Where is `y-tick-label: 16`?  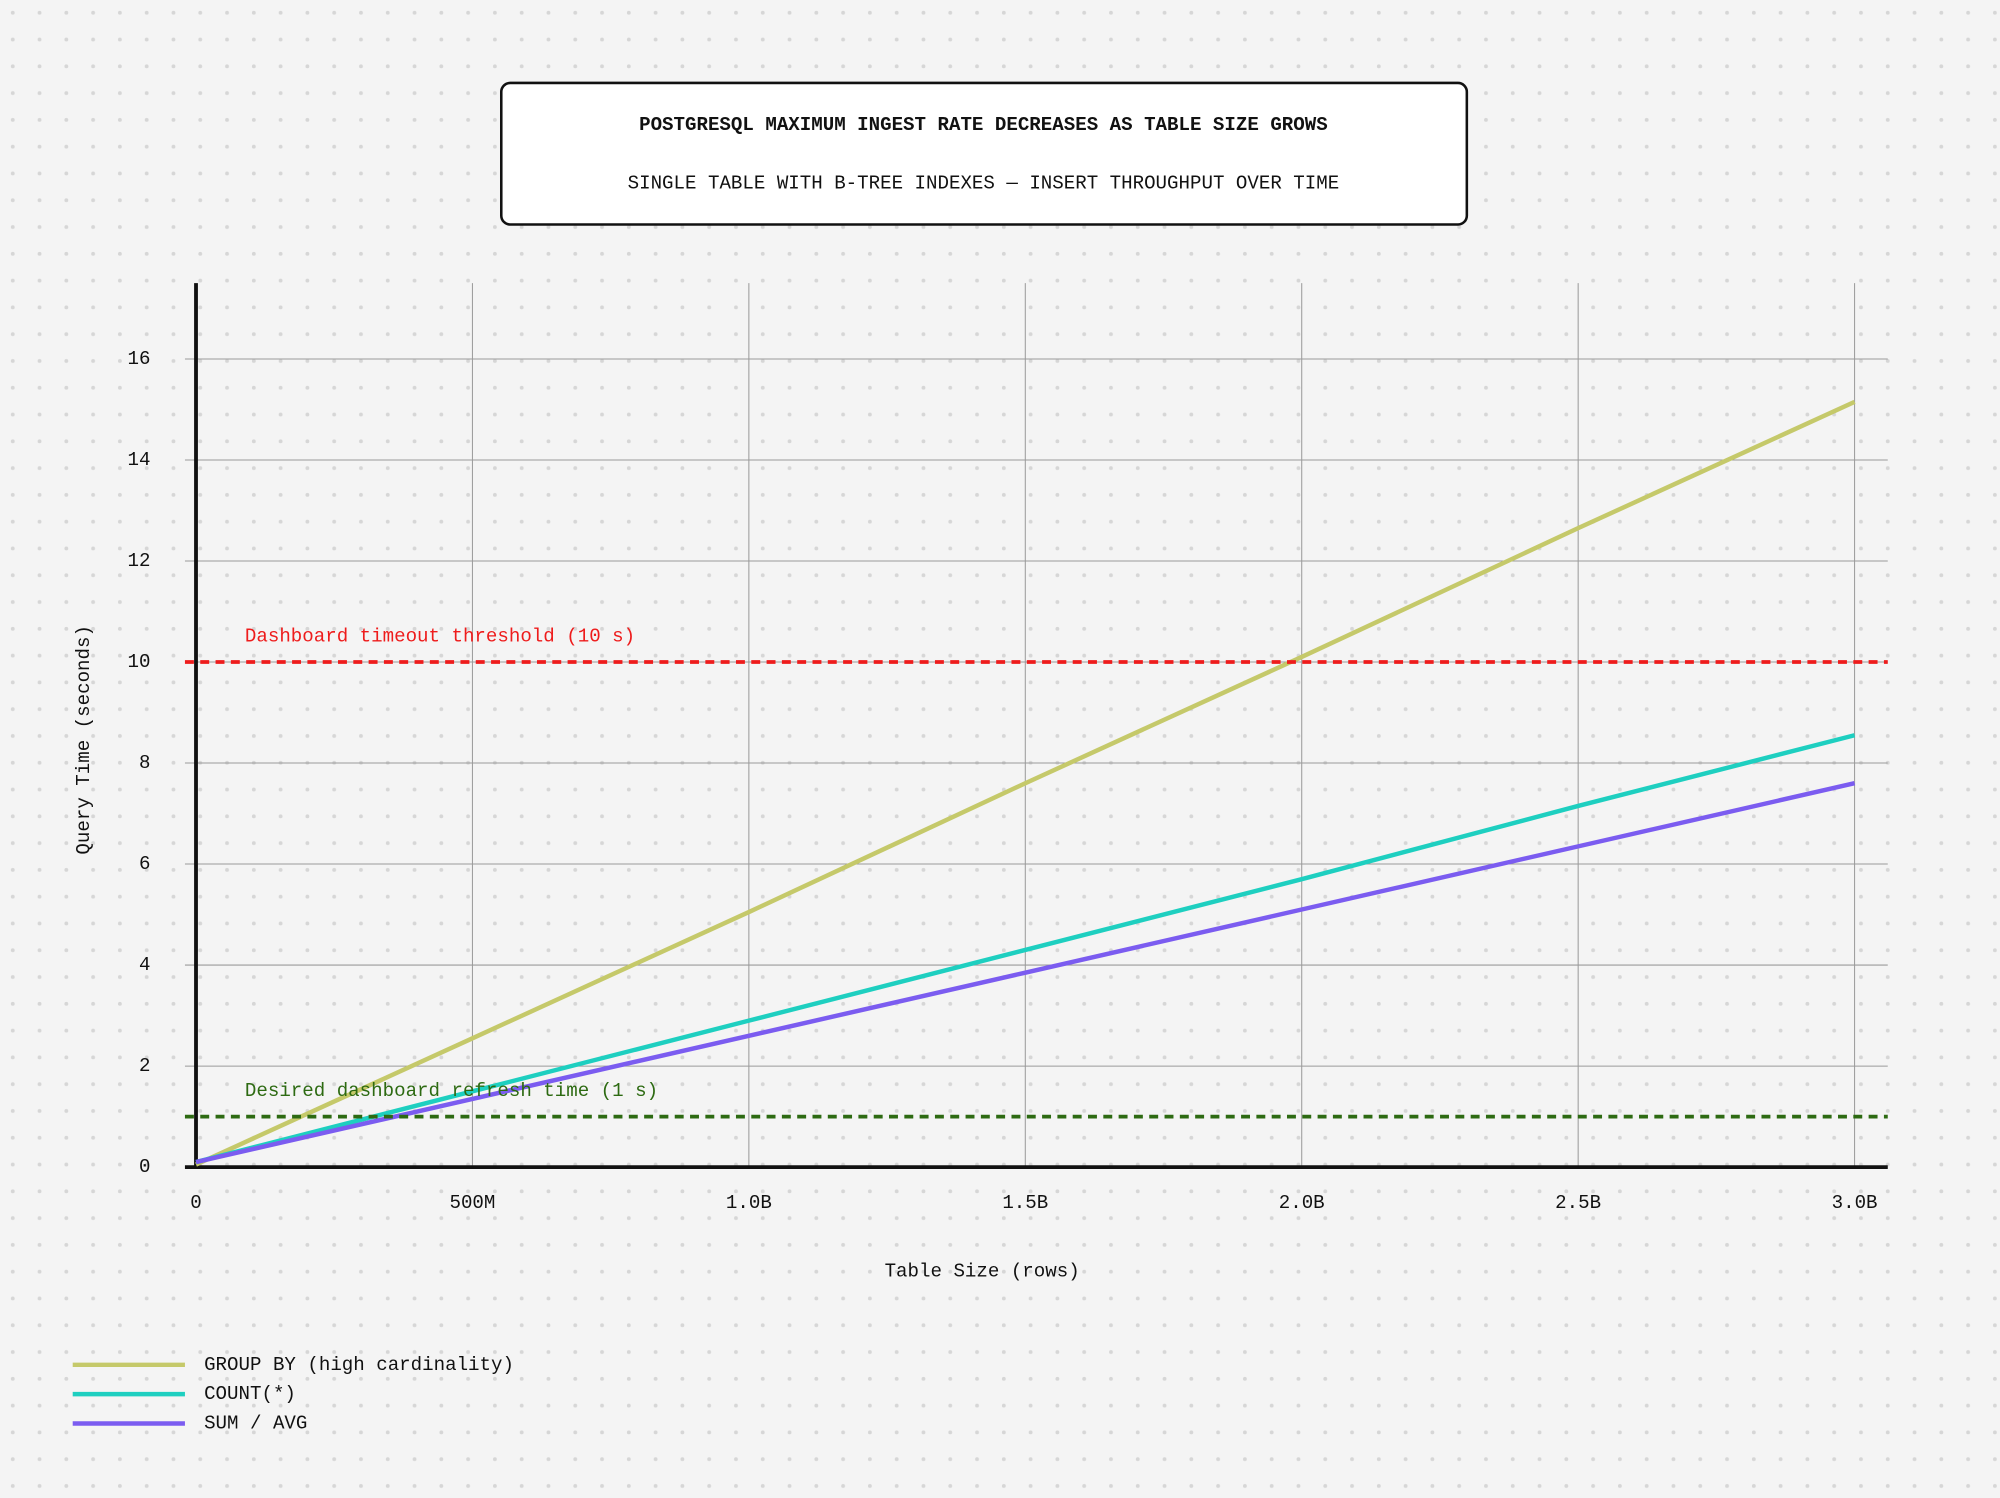 y-tick-label: 16 is located at coordinates (139, 359).